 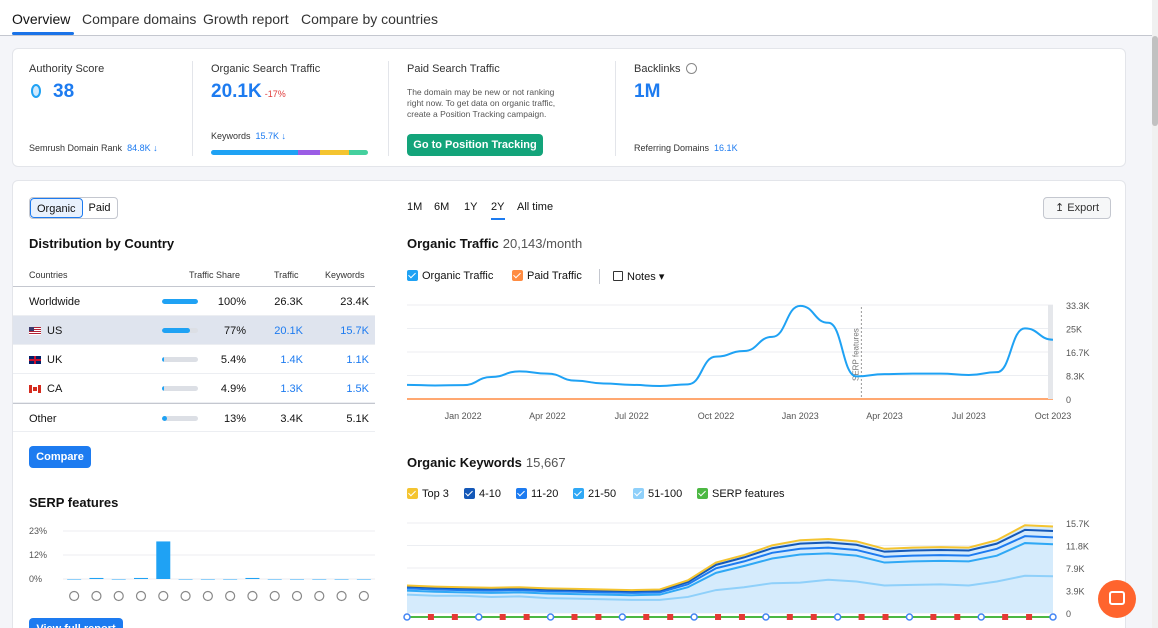 What do you see at coordinates (76, 623) in the screenshot?
I see `view-full-report-button: View full report` at bounding box center [76, 623].